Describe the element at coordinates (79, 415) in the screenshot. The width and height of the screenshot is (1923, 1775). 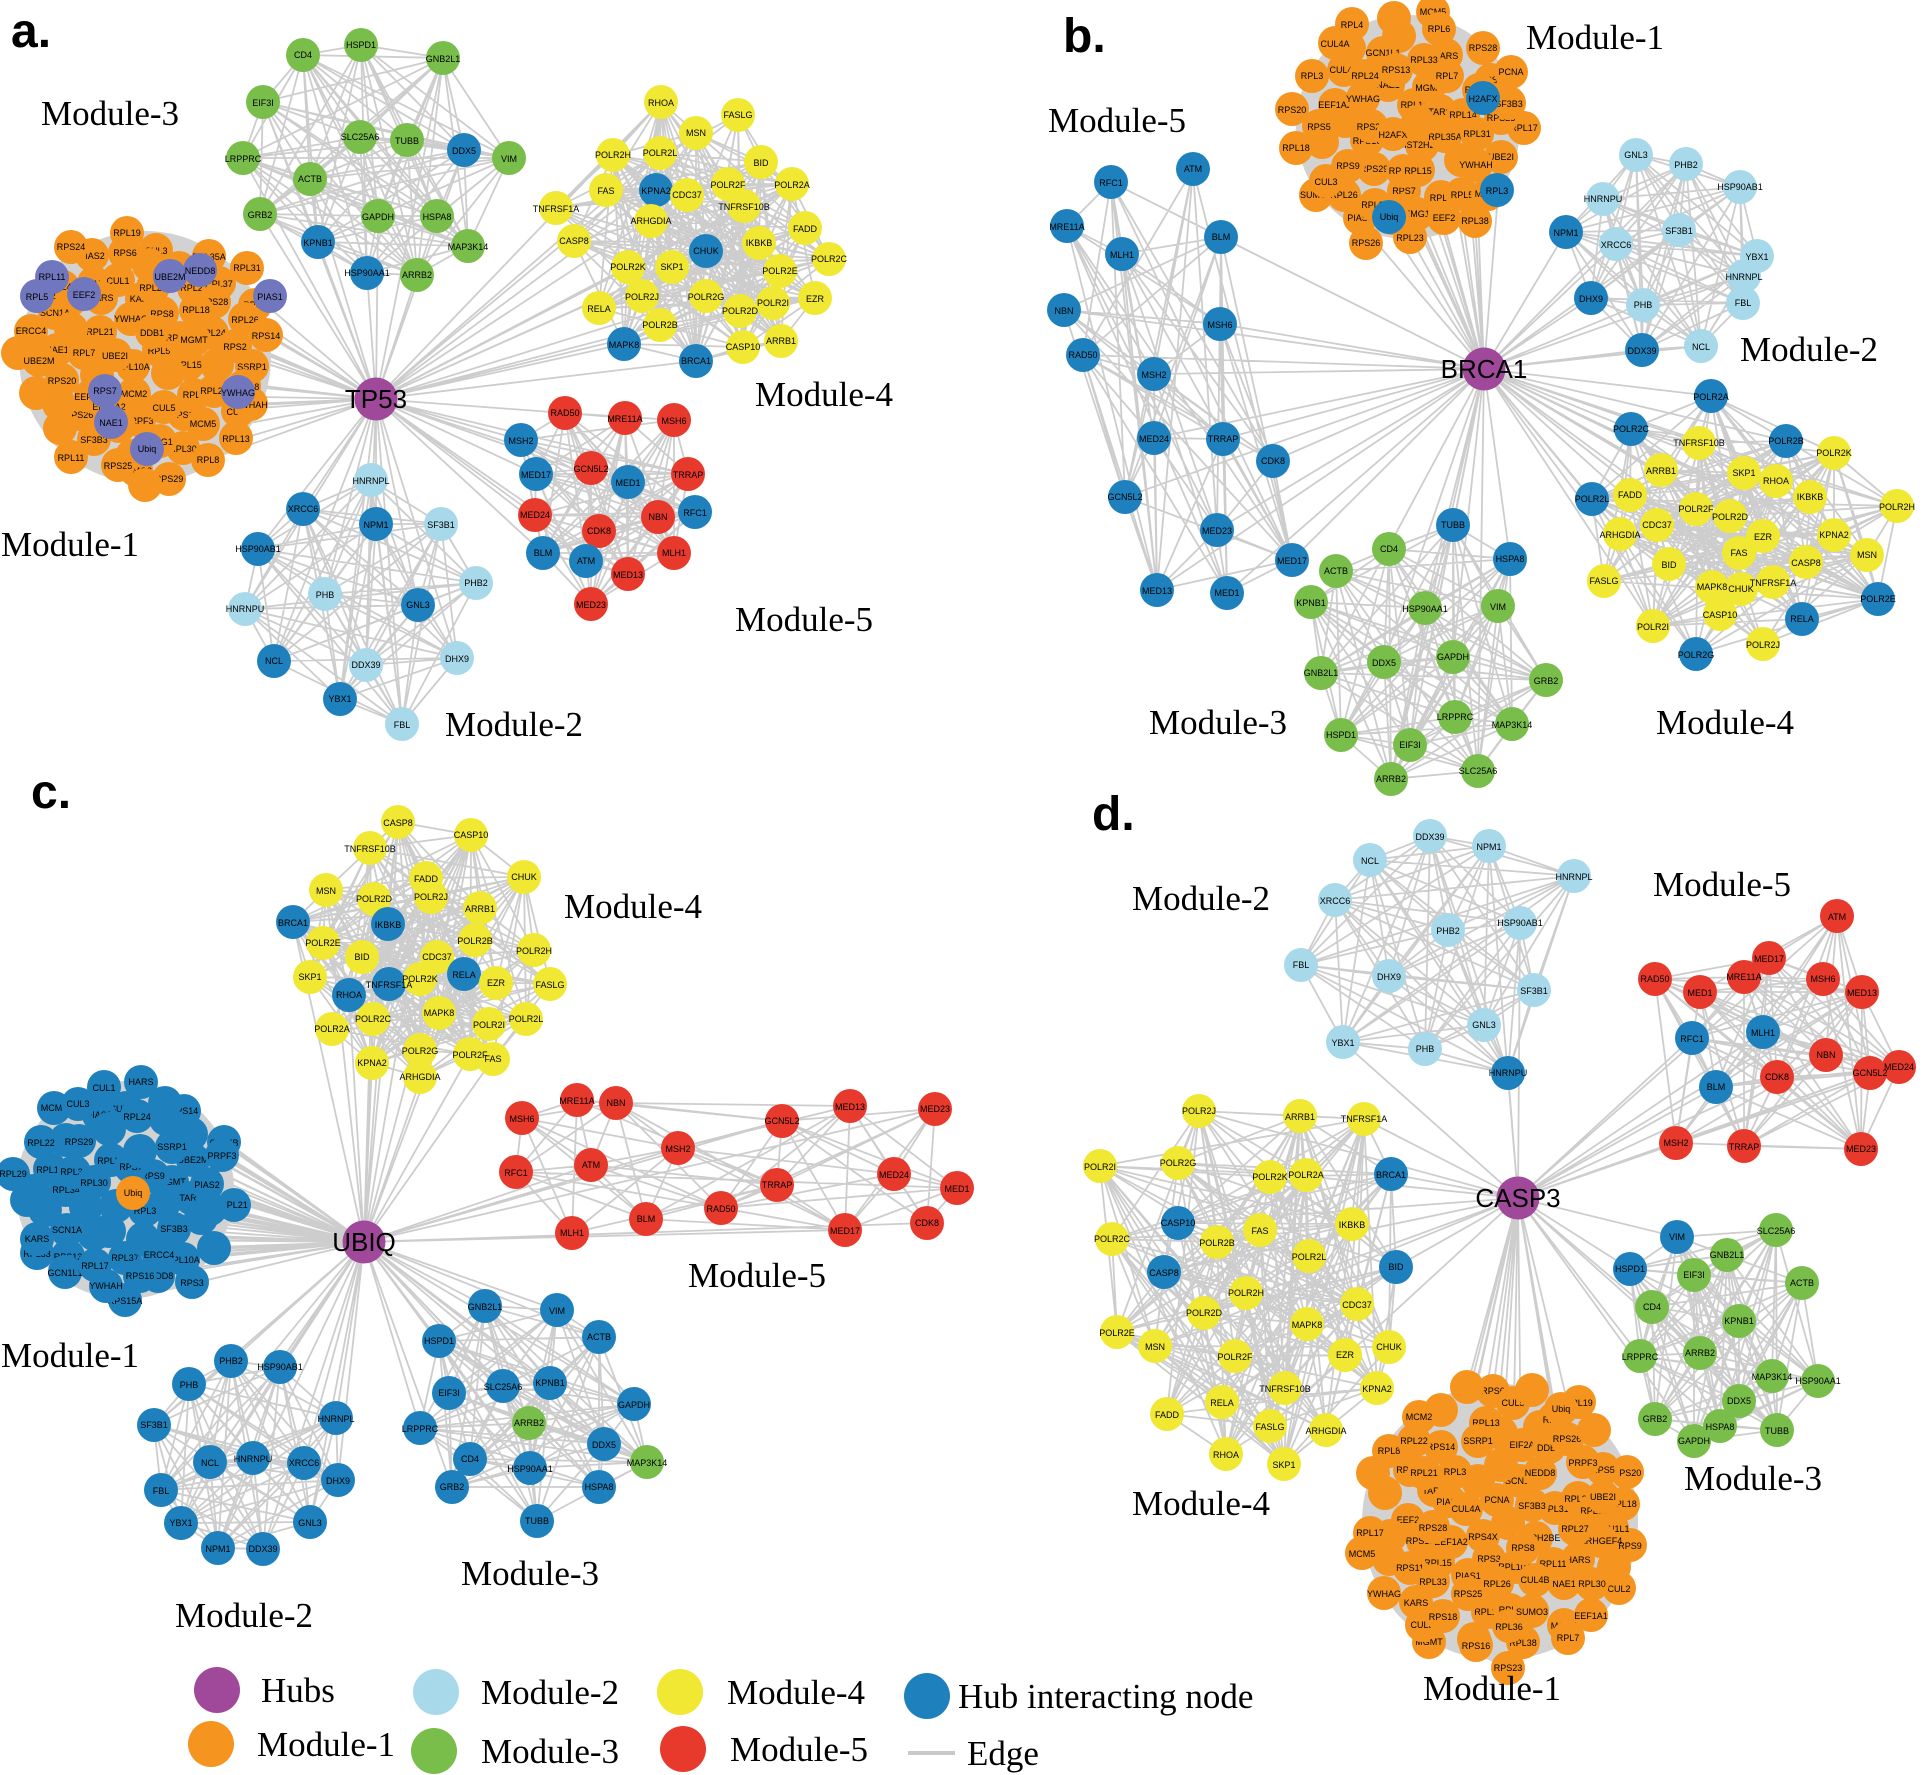
I see `svg-text: RPS26` at that location.